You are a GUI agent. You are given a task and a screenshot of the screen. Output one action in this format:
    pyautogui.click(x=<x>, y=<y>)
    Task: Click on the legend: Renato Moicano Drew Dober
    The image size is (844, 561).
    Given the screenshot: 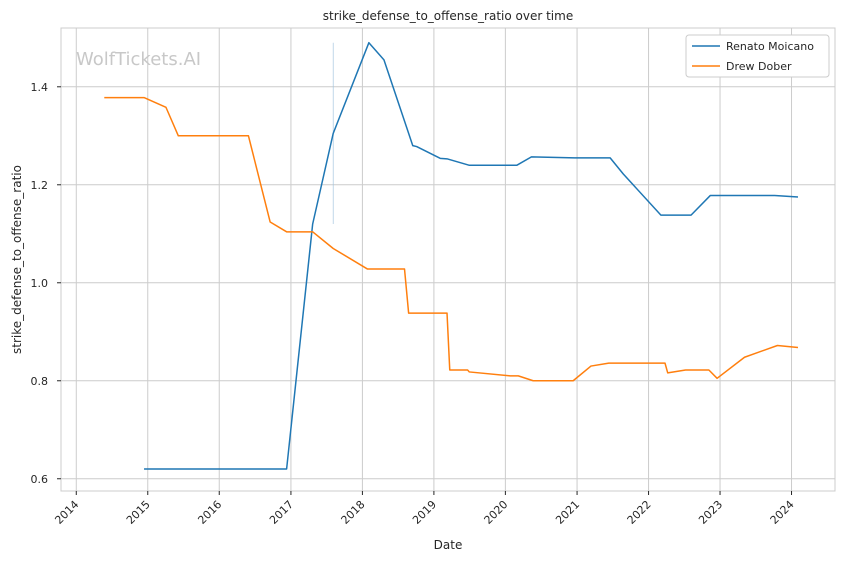 What is the action you would take?
    pyautogui.click(x=757, y=56)
    